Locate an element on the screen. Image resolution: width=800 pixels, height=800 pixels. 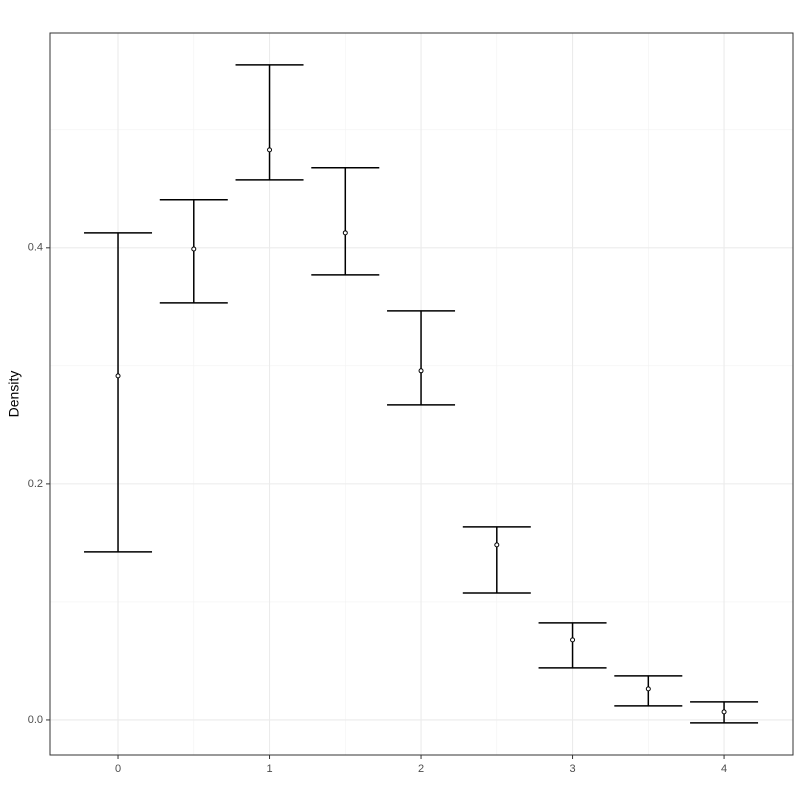
x-tick-label: 4 is located at coordinates (724, 769).